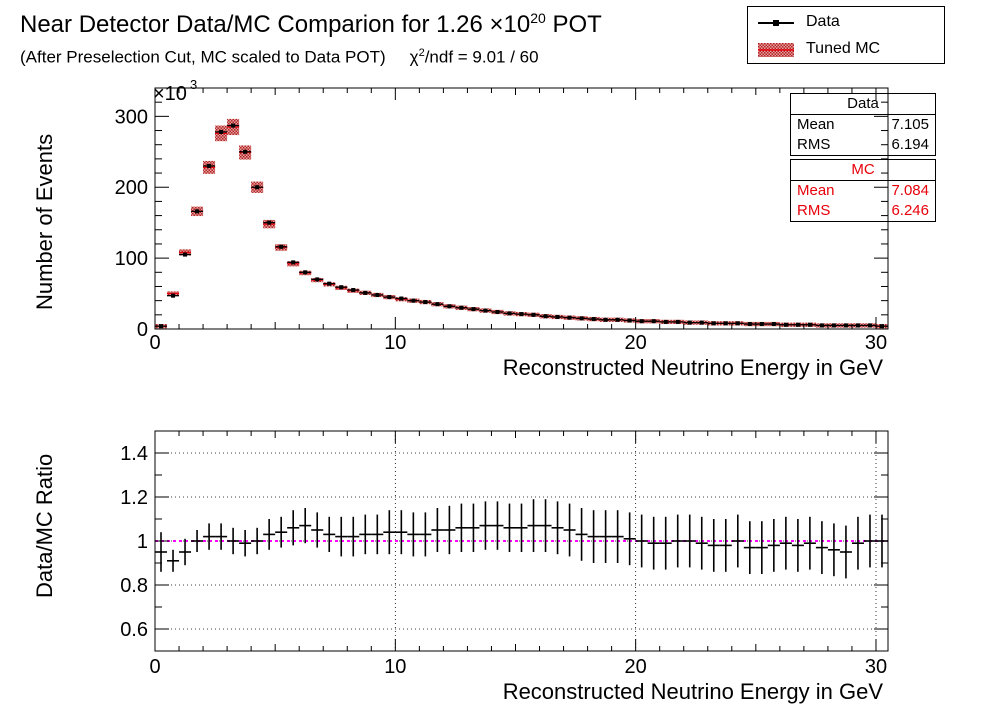 This screenshot has height=722, width=996. Describe the element at coordinates (863, 104) in the screenshot. I see `stats-data-title: Data` at that location.